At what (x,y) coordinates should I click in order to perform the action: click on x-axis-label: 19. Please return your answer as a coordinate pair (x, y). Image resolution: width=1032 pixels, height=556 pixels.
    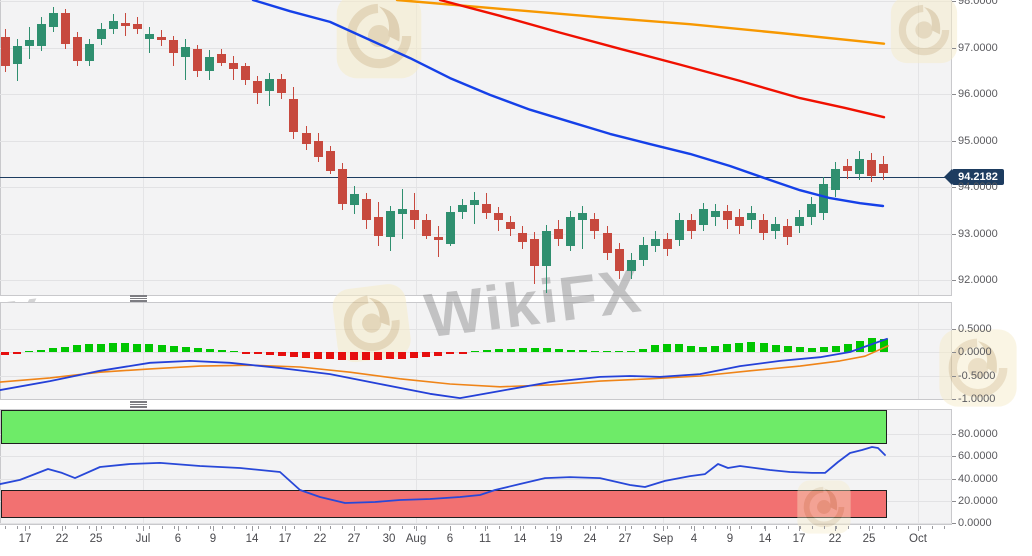
    Looking at the image, I should click on (556, 539).